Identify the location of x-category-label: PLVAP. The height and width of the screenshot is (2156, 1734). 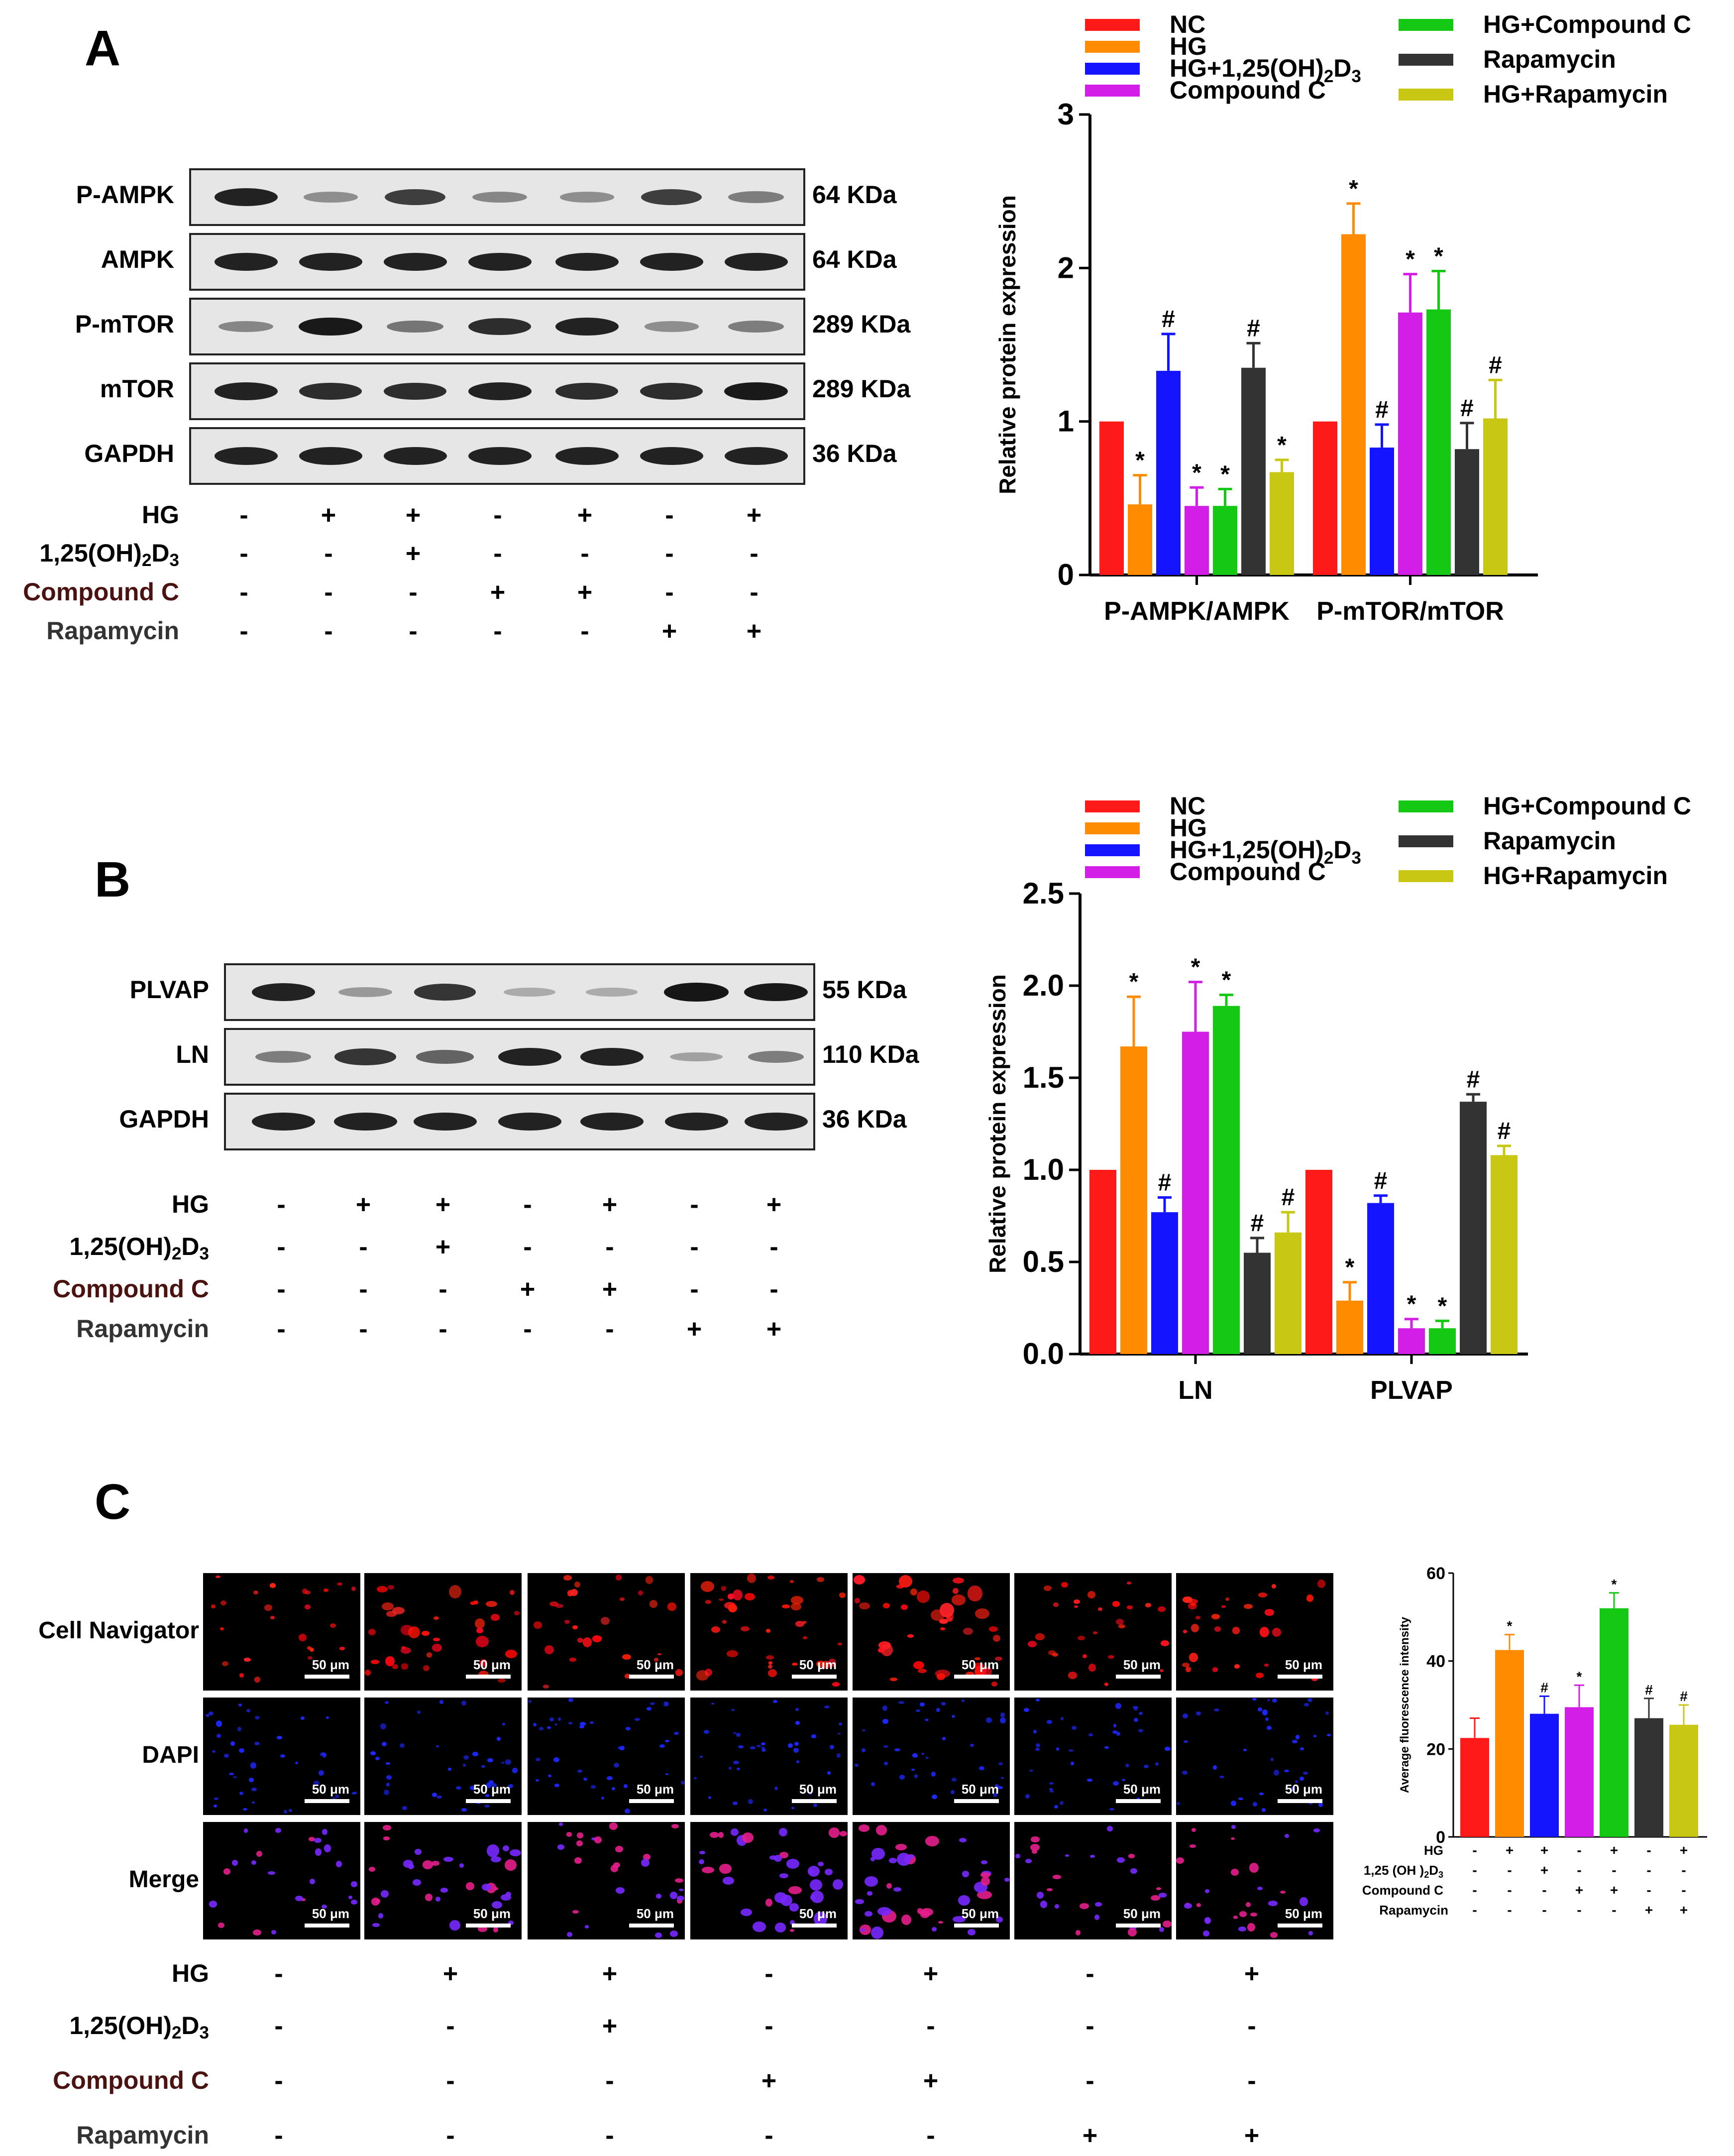
(1411, 1390).